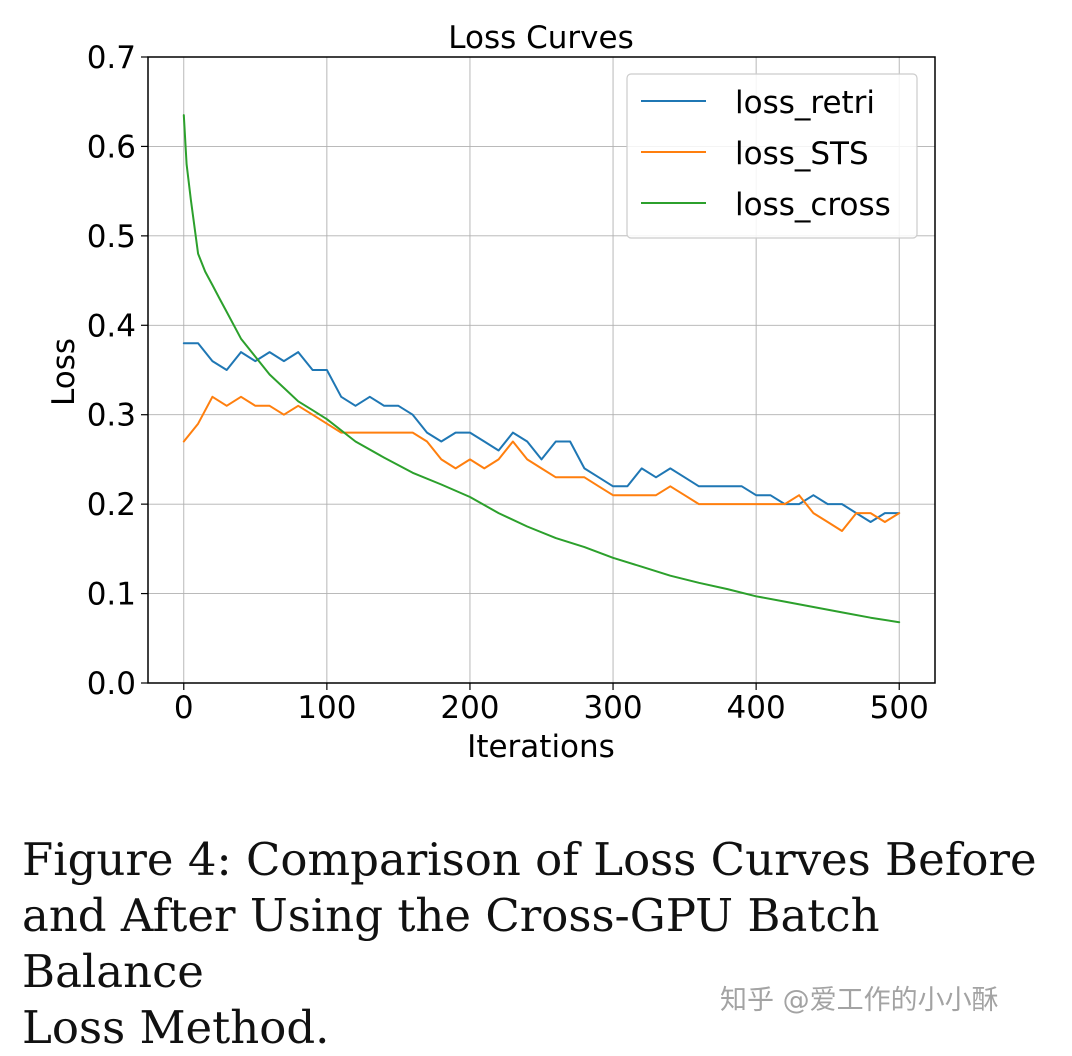 This screenshot has height=1056, width=1072. Describe the element at coordinates (111, 58) in the screenshot. I see `y-tick-label: 0.7` at that location.